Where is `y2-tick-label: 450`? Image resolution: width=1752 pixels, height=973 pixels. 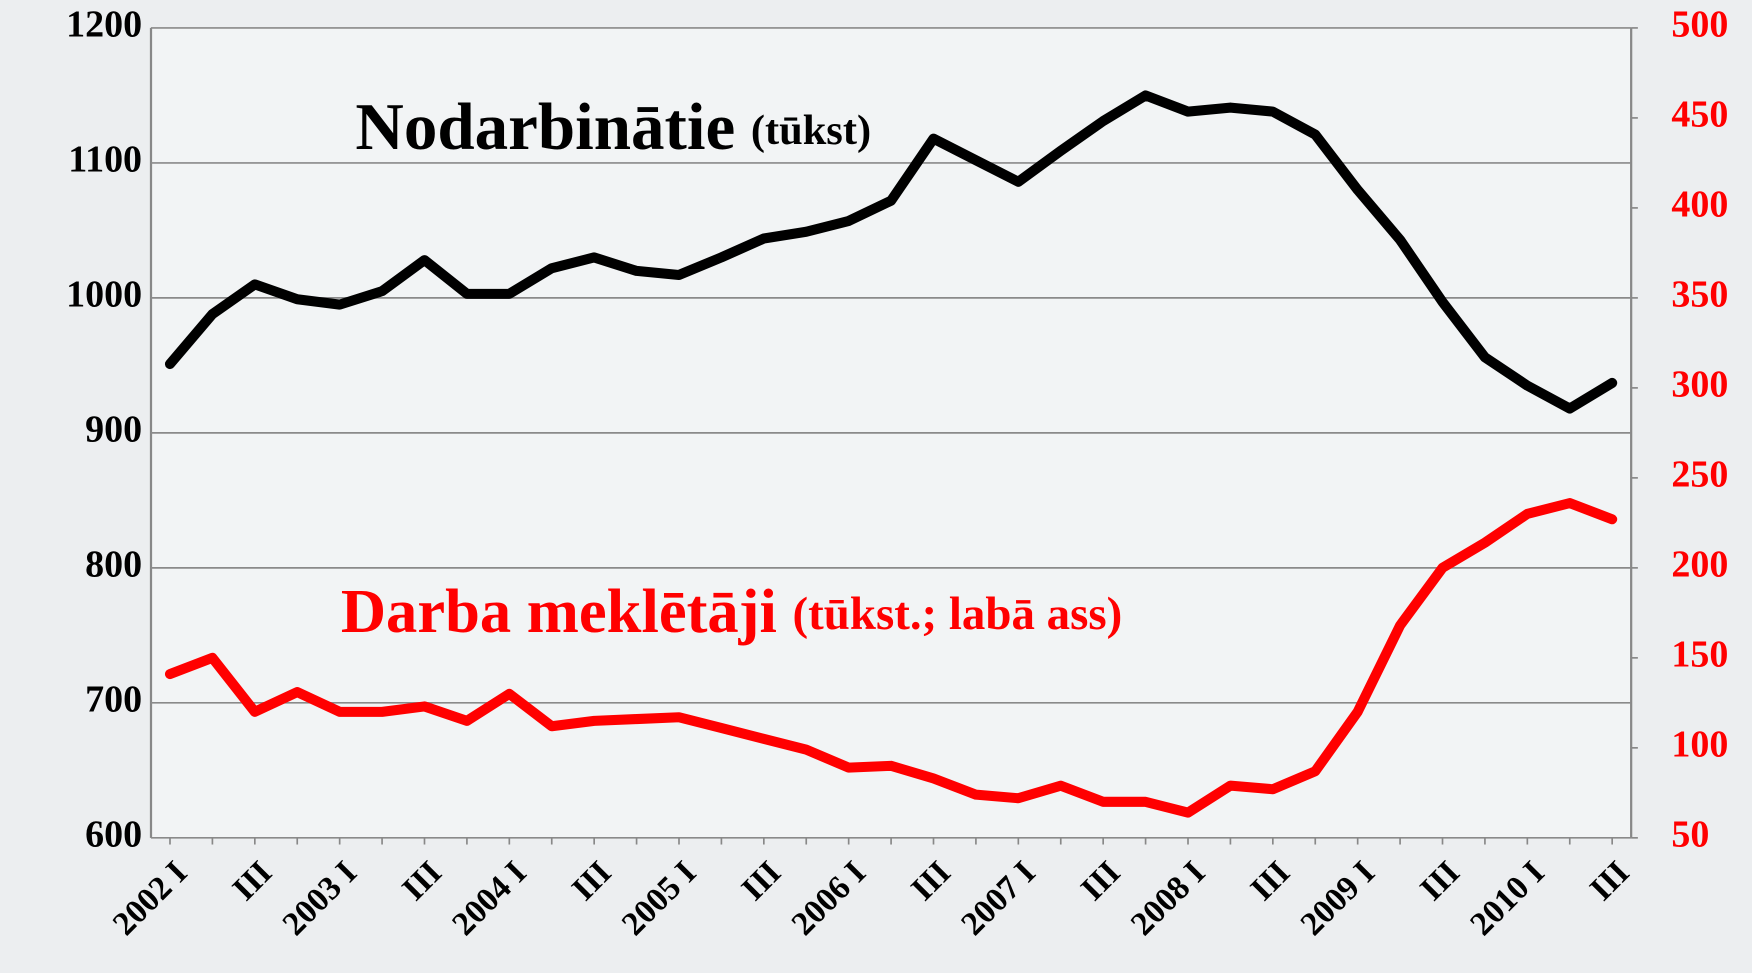 y2-tick-label: 450 is located at coordinates (1699, 115).